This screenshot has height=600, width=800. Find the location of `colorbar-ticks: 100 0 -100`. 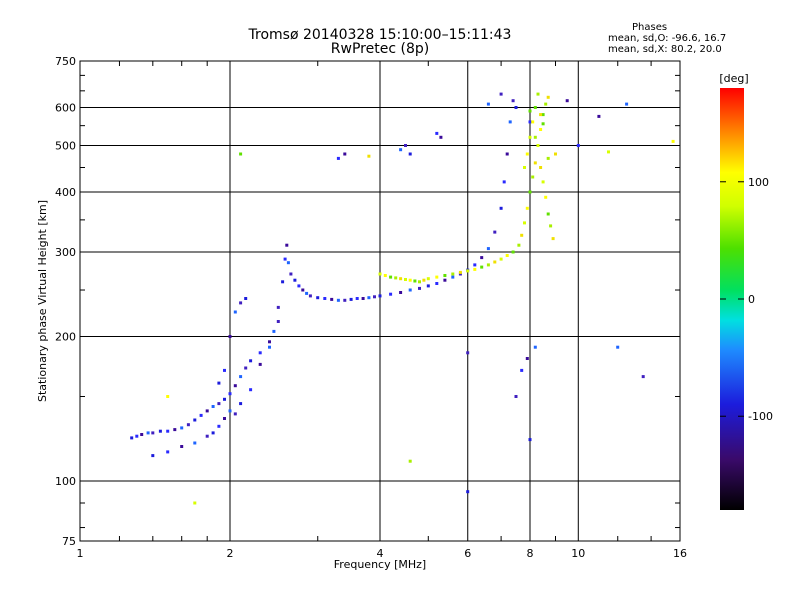

colorbar-ticks: 100 0 -100 is located at coordinates (746, 299).